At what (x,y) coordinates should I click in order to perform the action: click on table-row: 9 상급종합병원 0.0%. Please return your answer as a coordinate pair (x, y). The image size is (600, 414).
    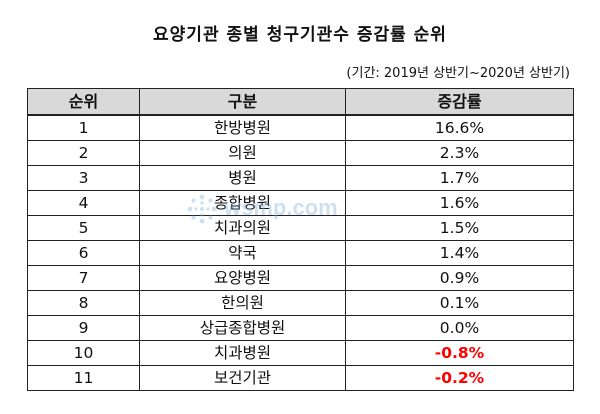
    Looking at the image, I should click on (300, 328).